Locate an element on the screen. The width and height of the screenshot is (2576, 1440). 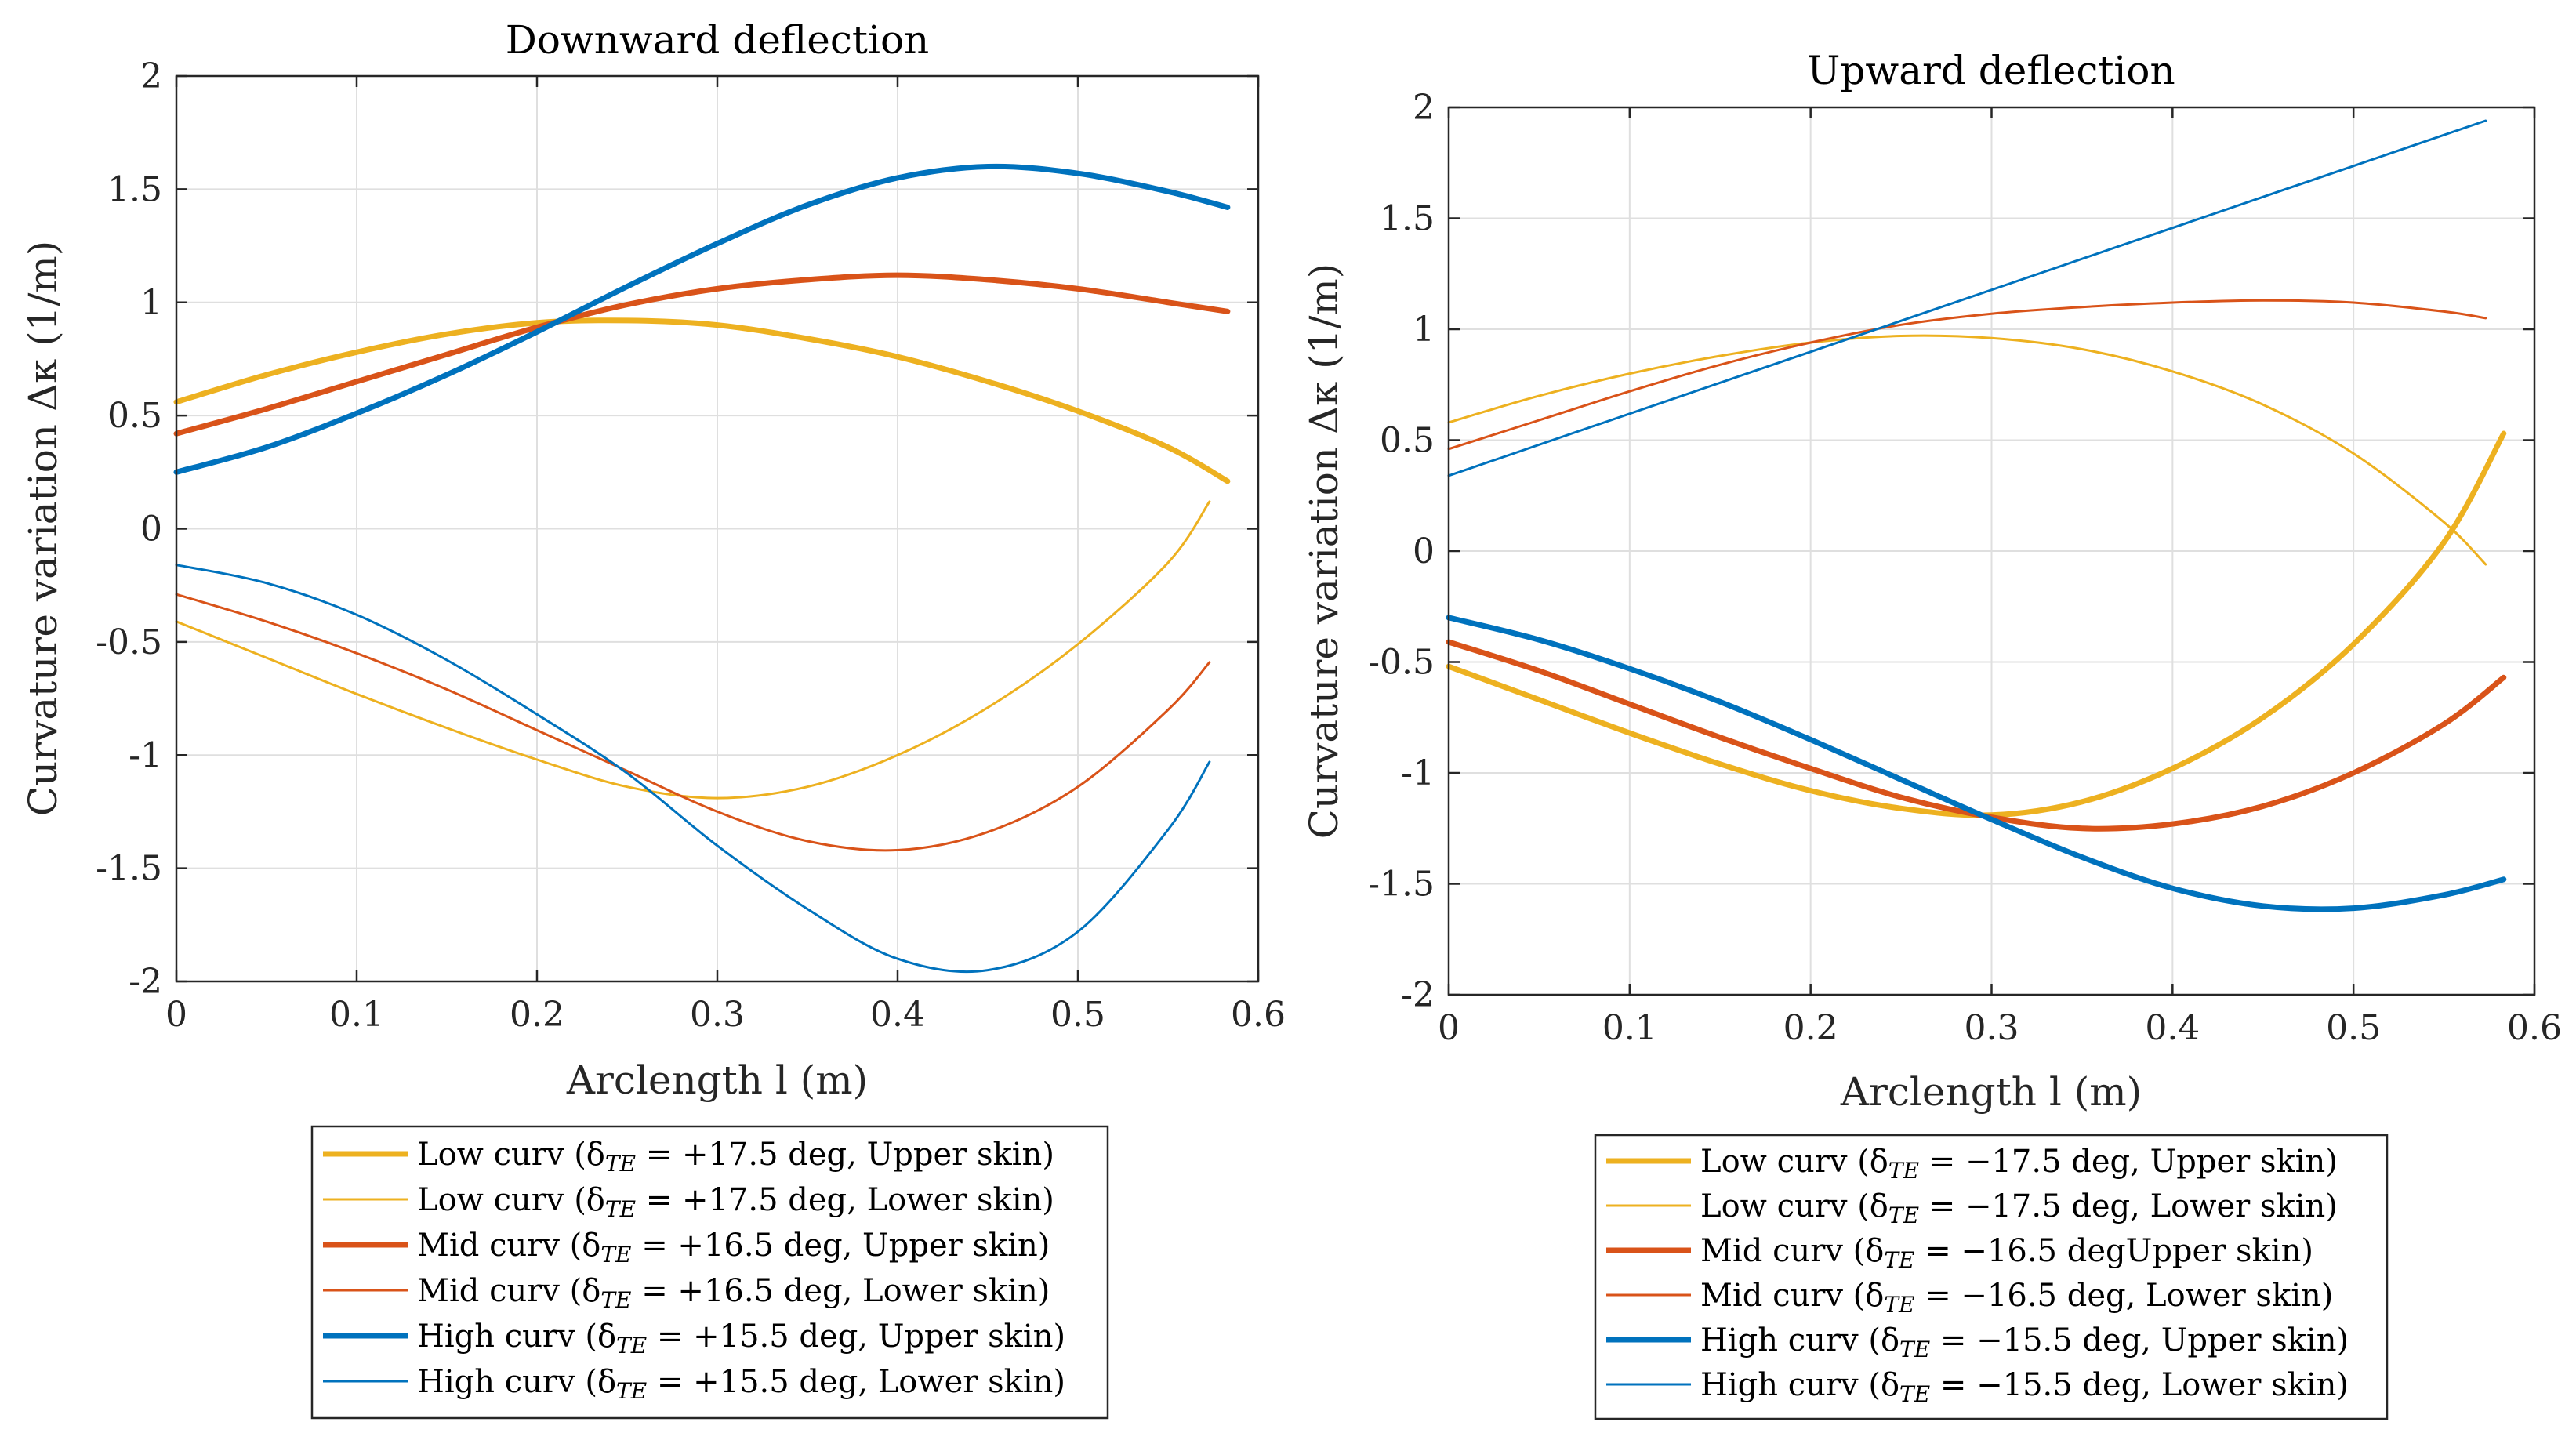
legend-label: Mid curv (δTE = −16.5 degUpper skin) is located at coordinates (2007, 1253).